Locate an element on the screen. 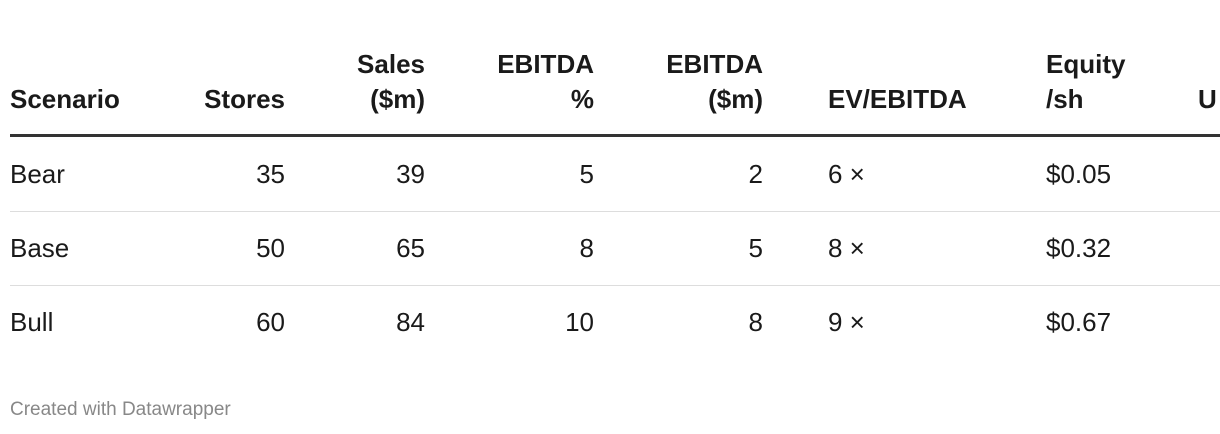 The width and height of the screenshot is (1220, 434). column-header: Scenario is located at coordinates (65, 99).